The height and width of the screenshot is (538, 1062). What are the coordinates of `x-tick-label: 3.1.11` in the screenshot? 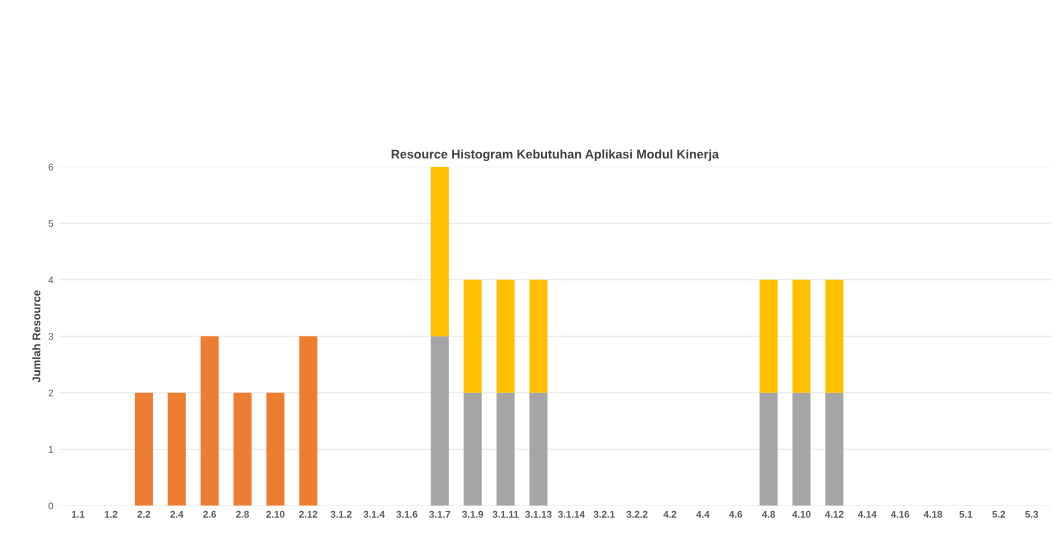 It's located at (505, 514).